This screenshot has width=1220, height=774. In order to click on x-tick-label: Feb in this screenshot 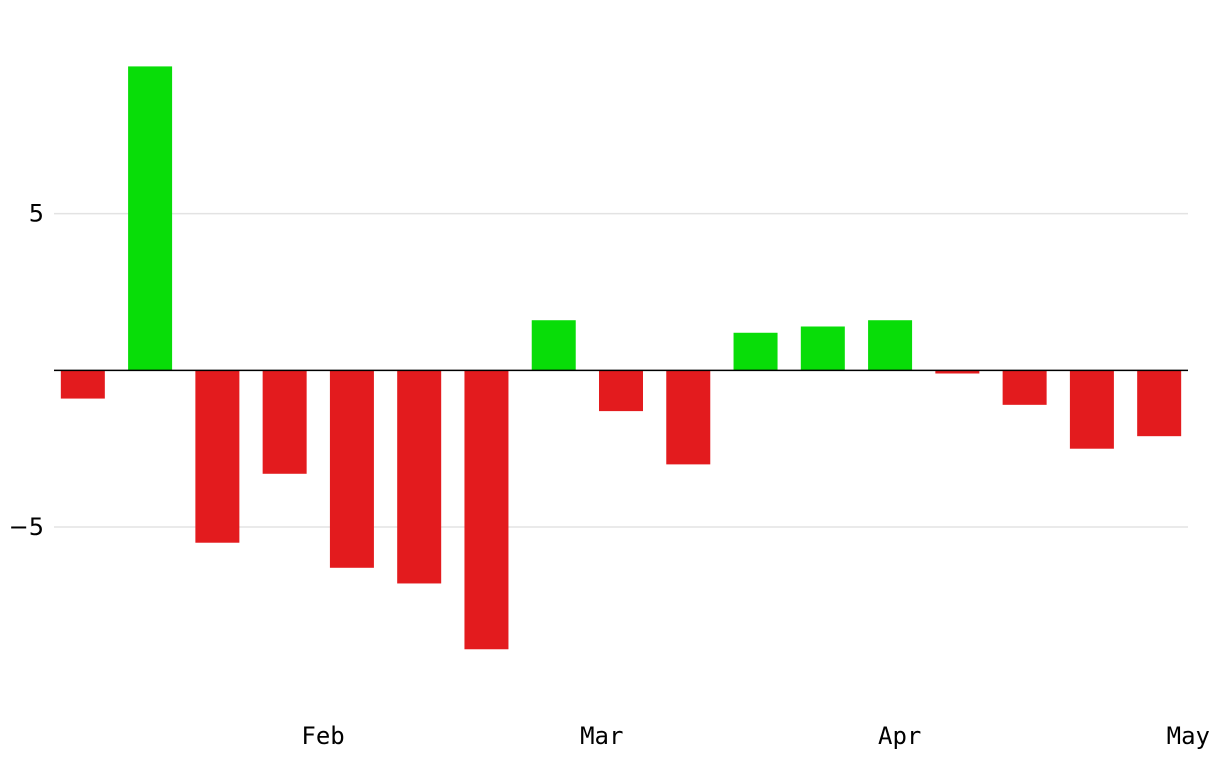, I will do `click(322, 736)`.